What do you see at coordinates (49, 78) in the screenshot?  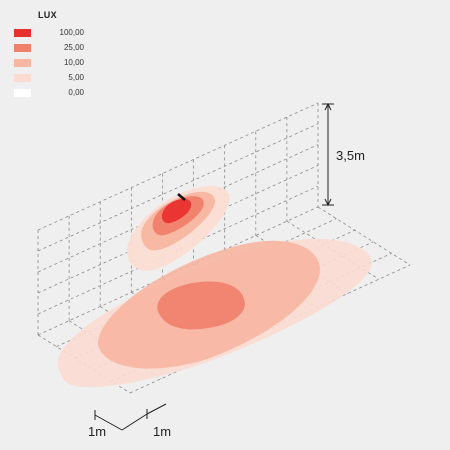 I see `legend-item-5: 5,00` at bounding box center [49, 78].